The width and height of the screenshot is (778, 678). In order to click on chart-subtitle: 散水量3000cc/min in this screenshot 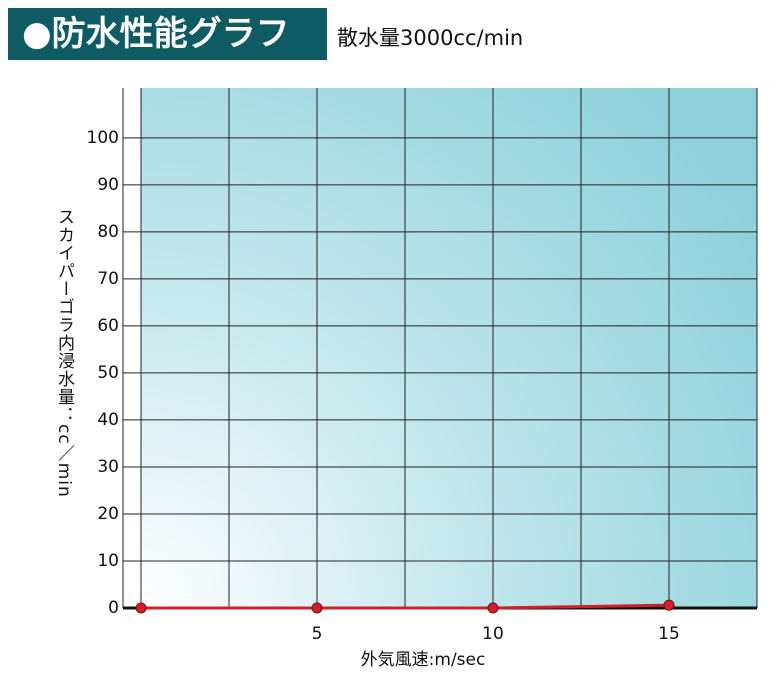, I will do `click(430, 38)`.